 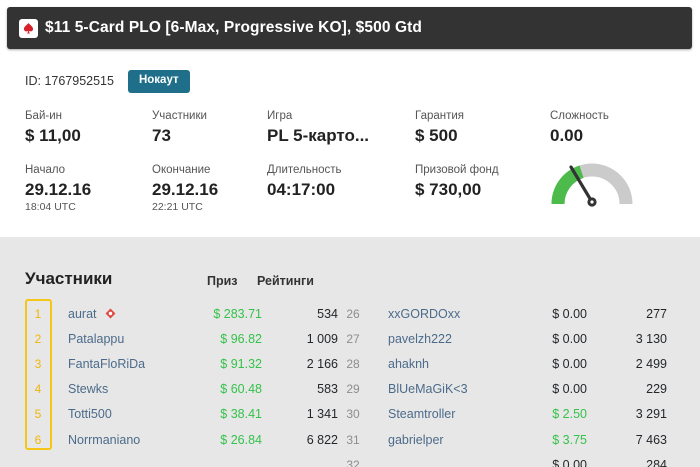 I want to click on player-name: Norrmaniano, so click(x=104, y=439).